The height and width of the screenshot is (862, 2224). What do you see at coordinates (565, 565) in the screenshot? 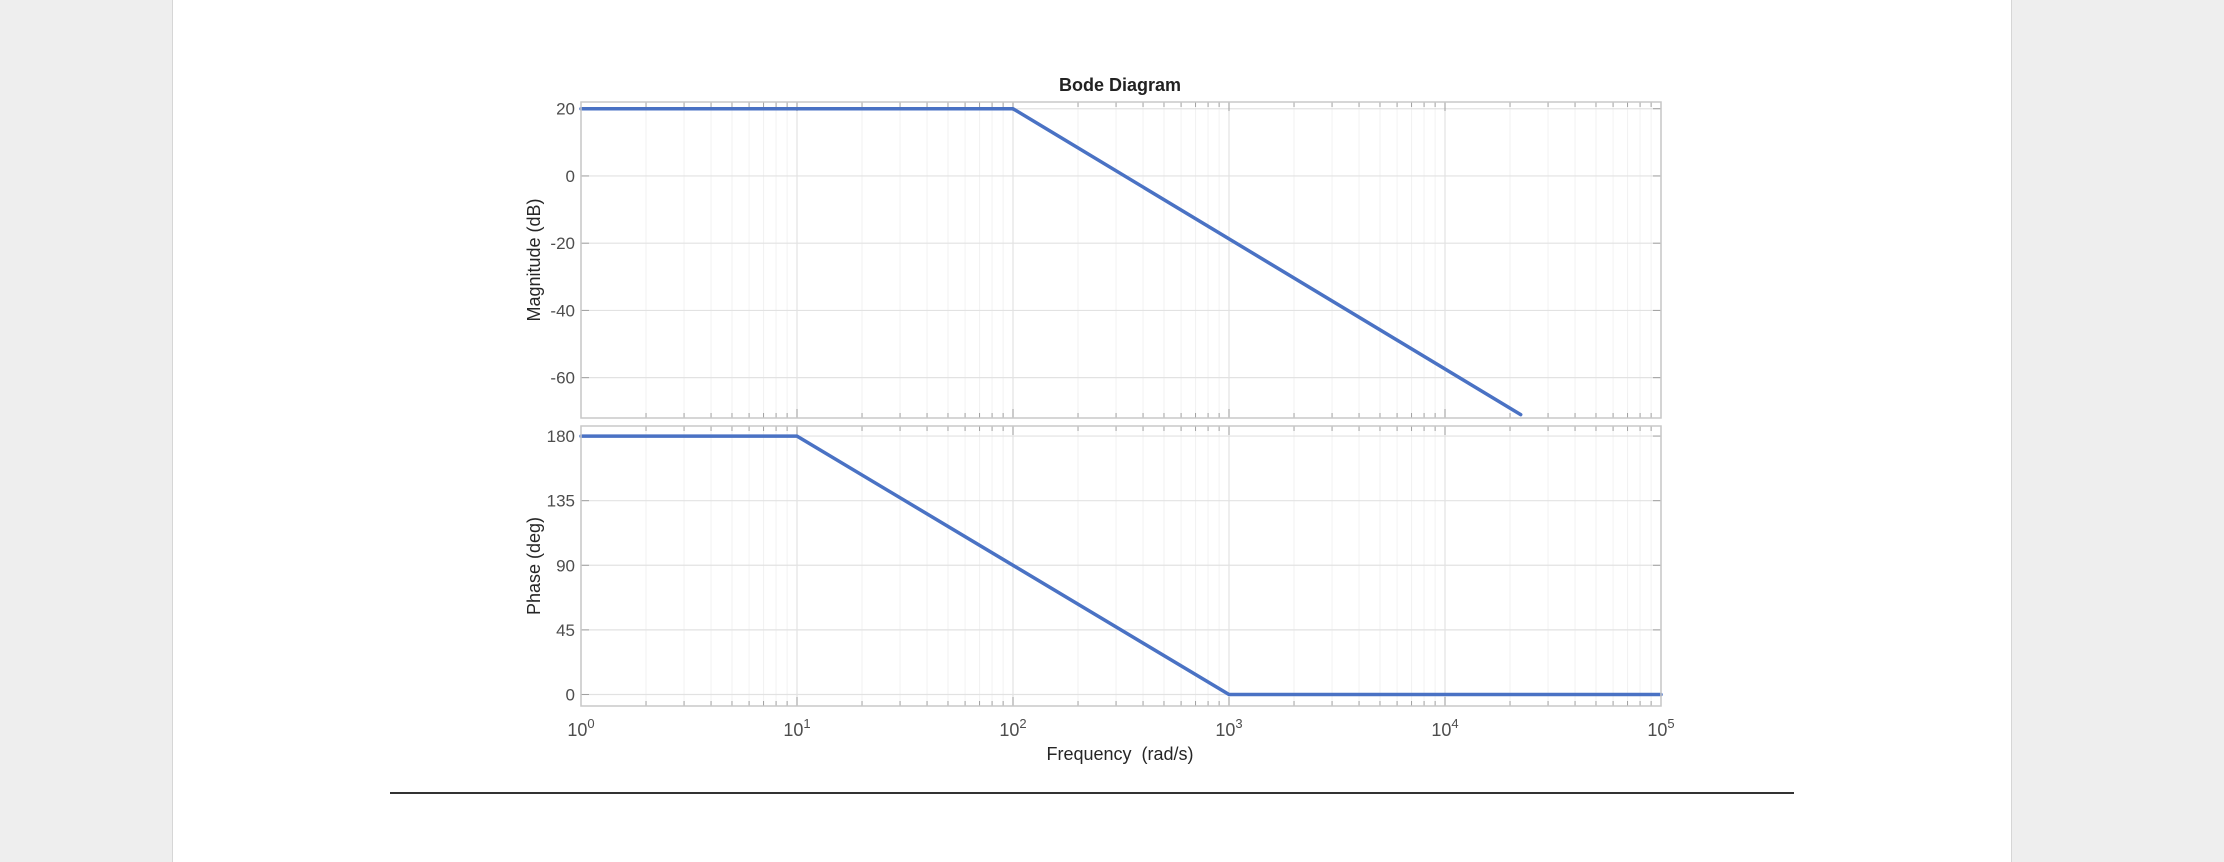
I see `y-tick-label: 90` at bounding box center [565, 565].